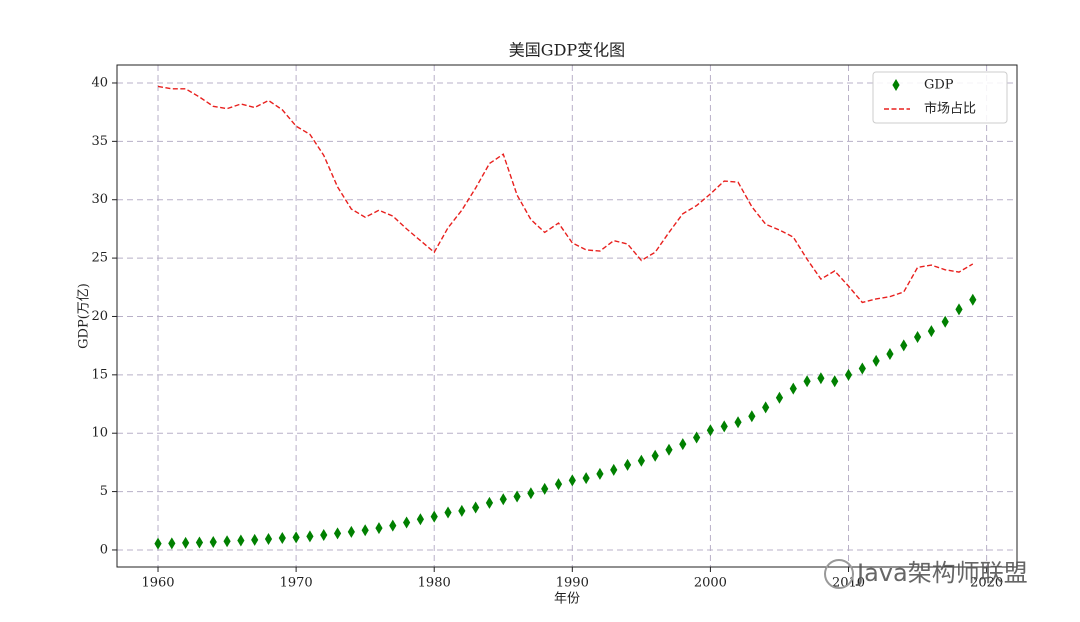 This screenshot has width=1080, height=622. Describe the element at coordinates (157, 583) in the screenshot. I see `x-tick-label: 1960` at that location.